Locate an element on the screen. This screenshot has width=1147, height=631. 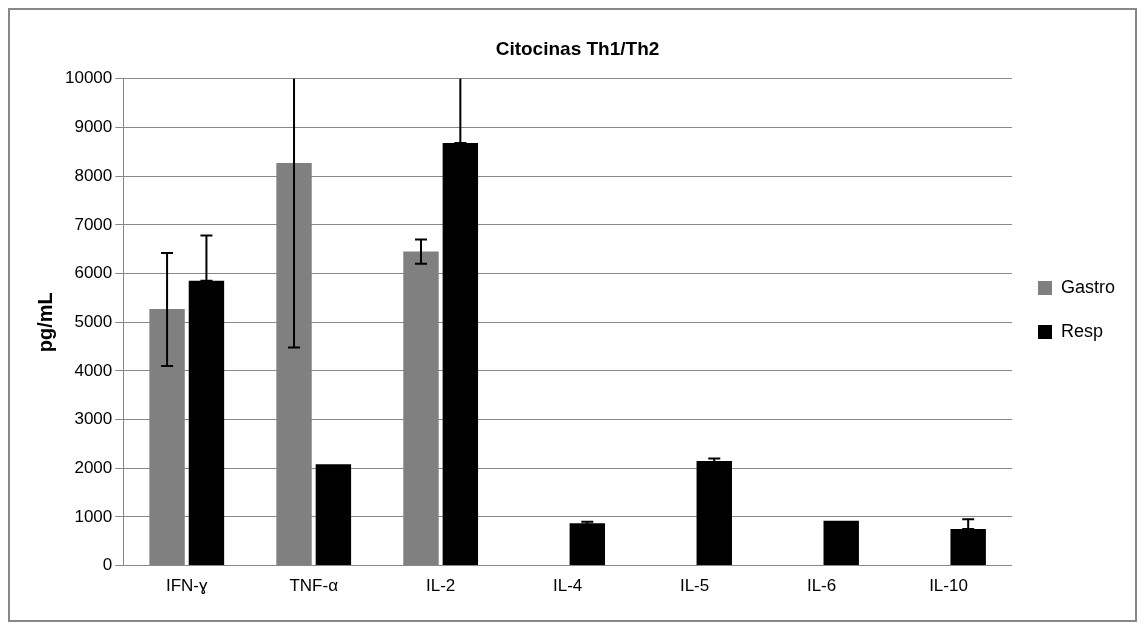
chart-title: Citocinas Th1/Th2 is located at coordinates (577, 48).